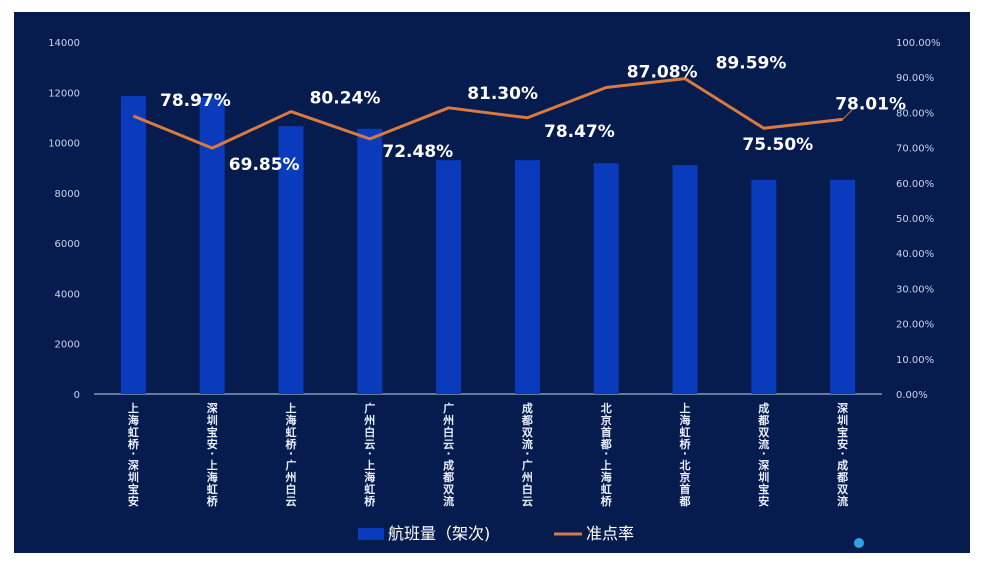 This screenshot has height=564, width=981. What do you see at coordinates (67, 345) in the screenshot?
I see `y-left-tick-label: 2000` at bounding box center [67, 345].